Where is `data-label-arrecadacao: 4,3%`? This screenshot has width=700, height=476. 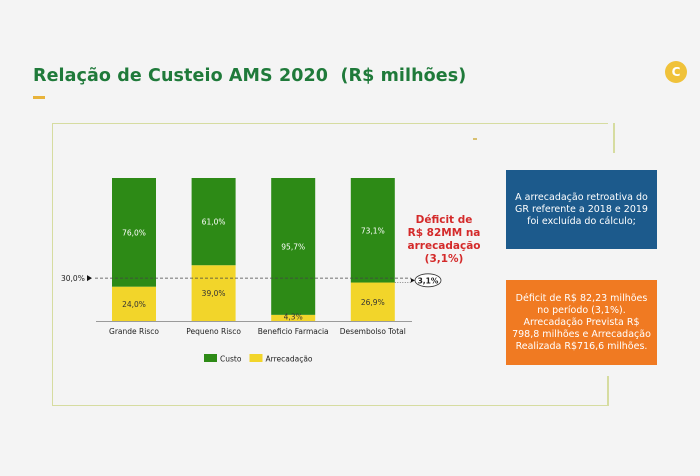 data-label-arrecadacao: 4,3% is located at coordinates (293, 317).